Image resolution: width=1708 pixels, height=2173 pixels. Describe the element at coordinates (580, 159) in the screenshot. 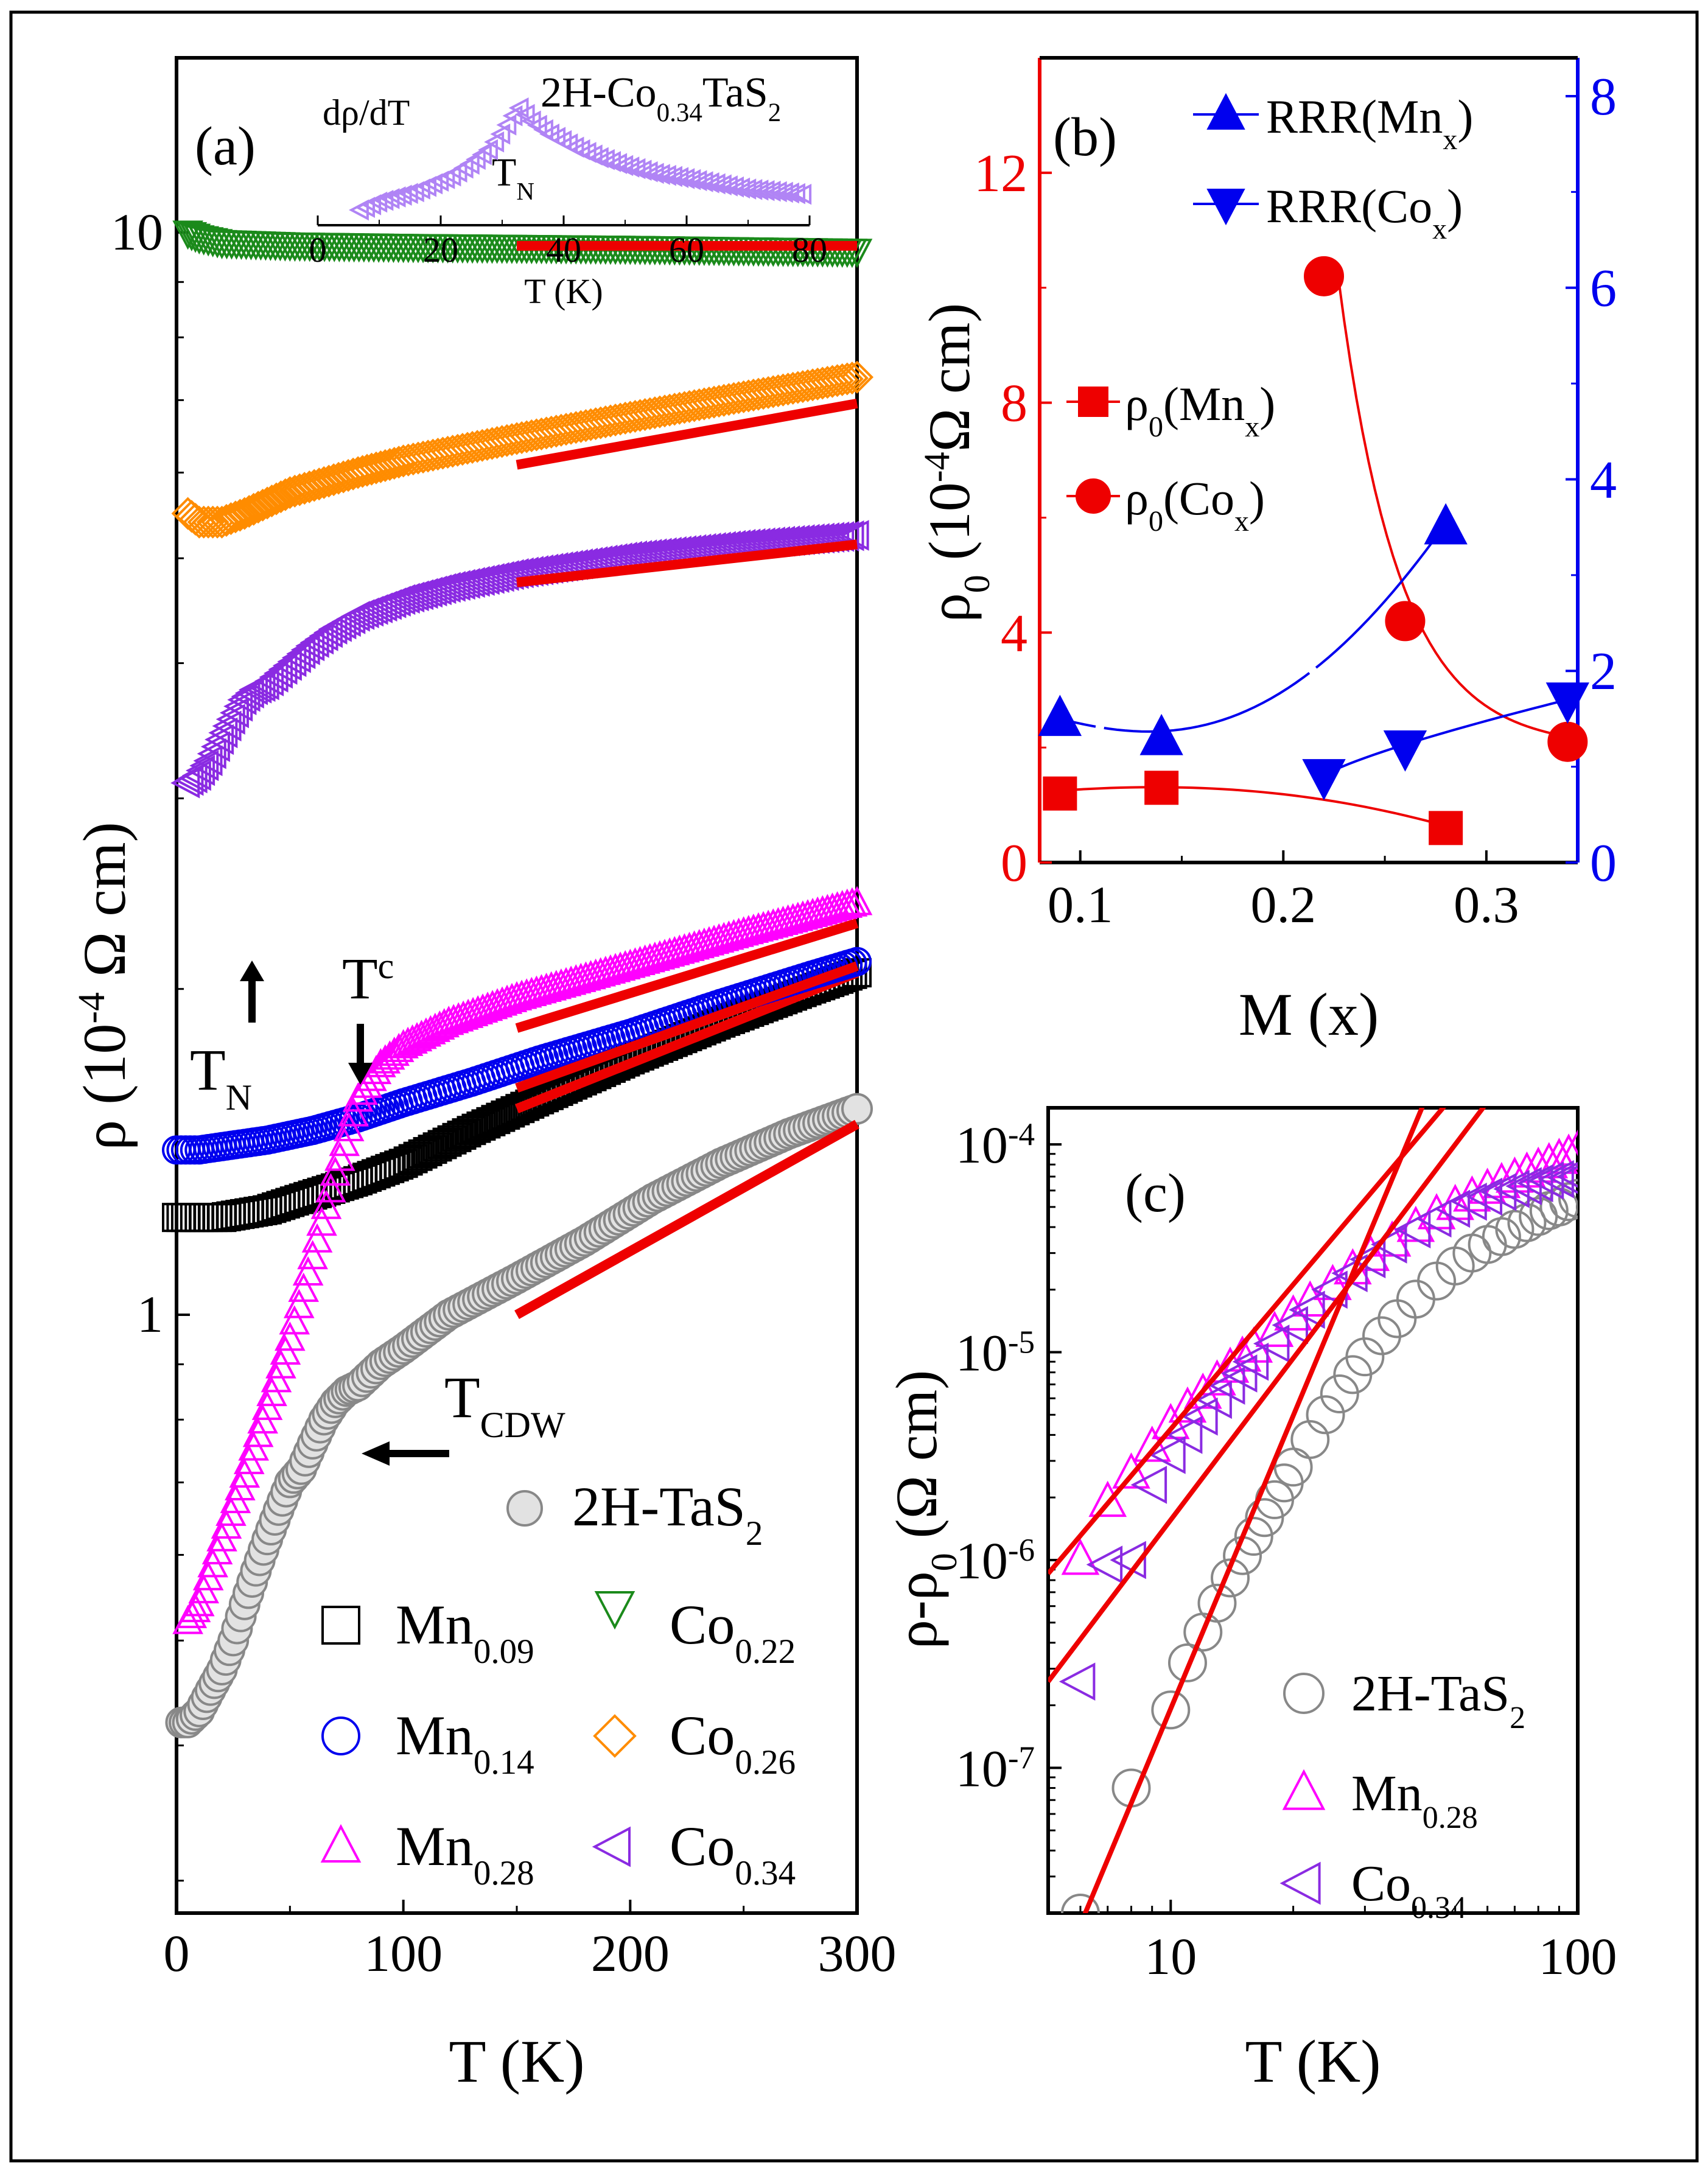

I see `inset-series` at that location.